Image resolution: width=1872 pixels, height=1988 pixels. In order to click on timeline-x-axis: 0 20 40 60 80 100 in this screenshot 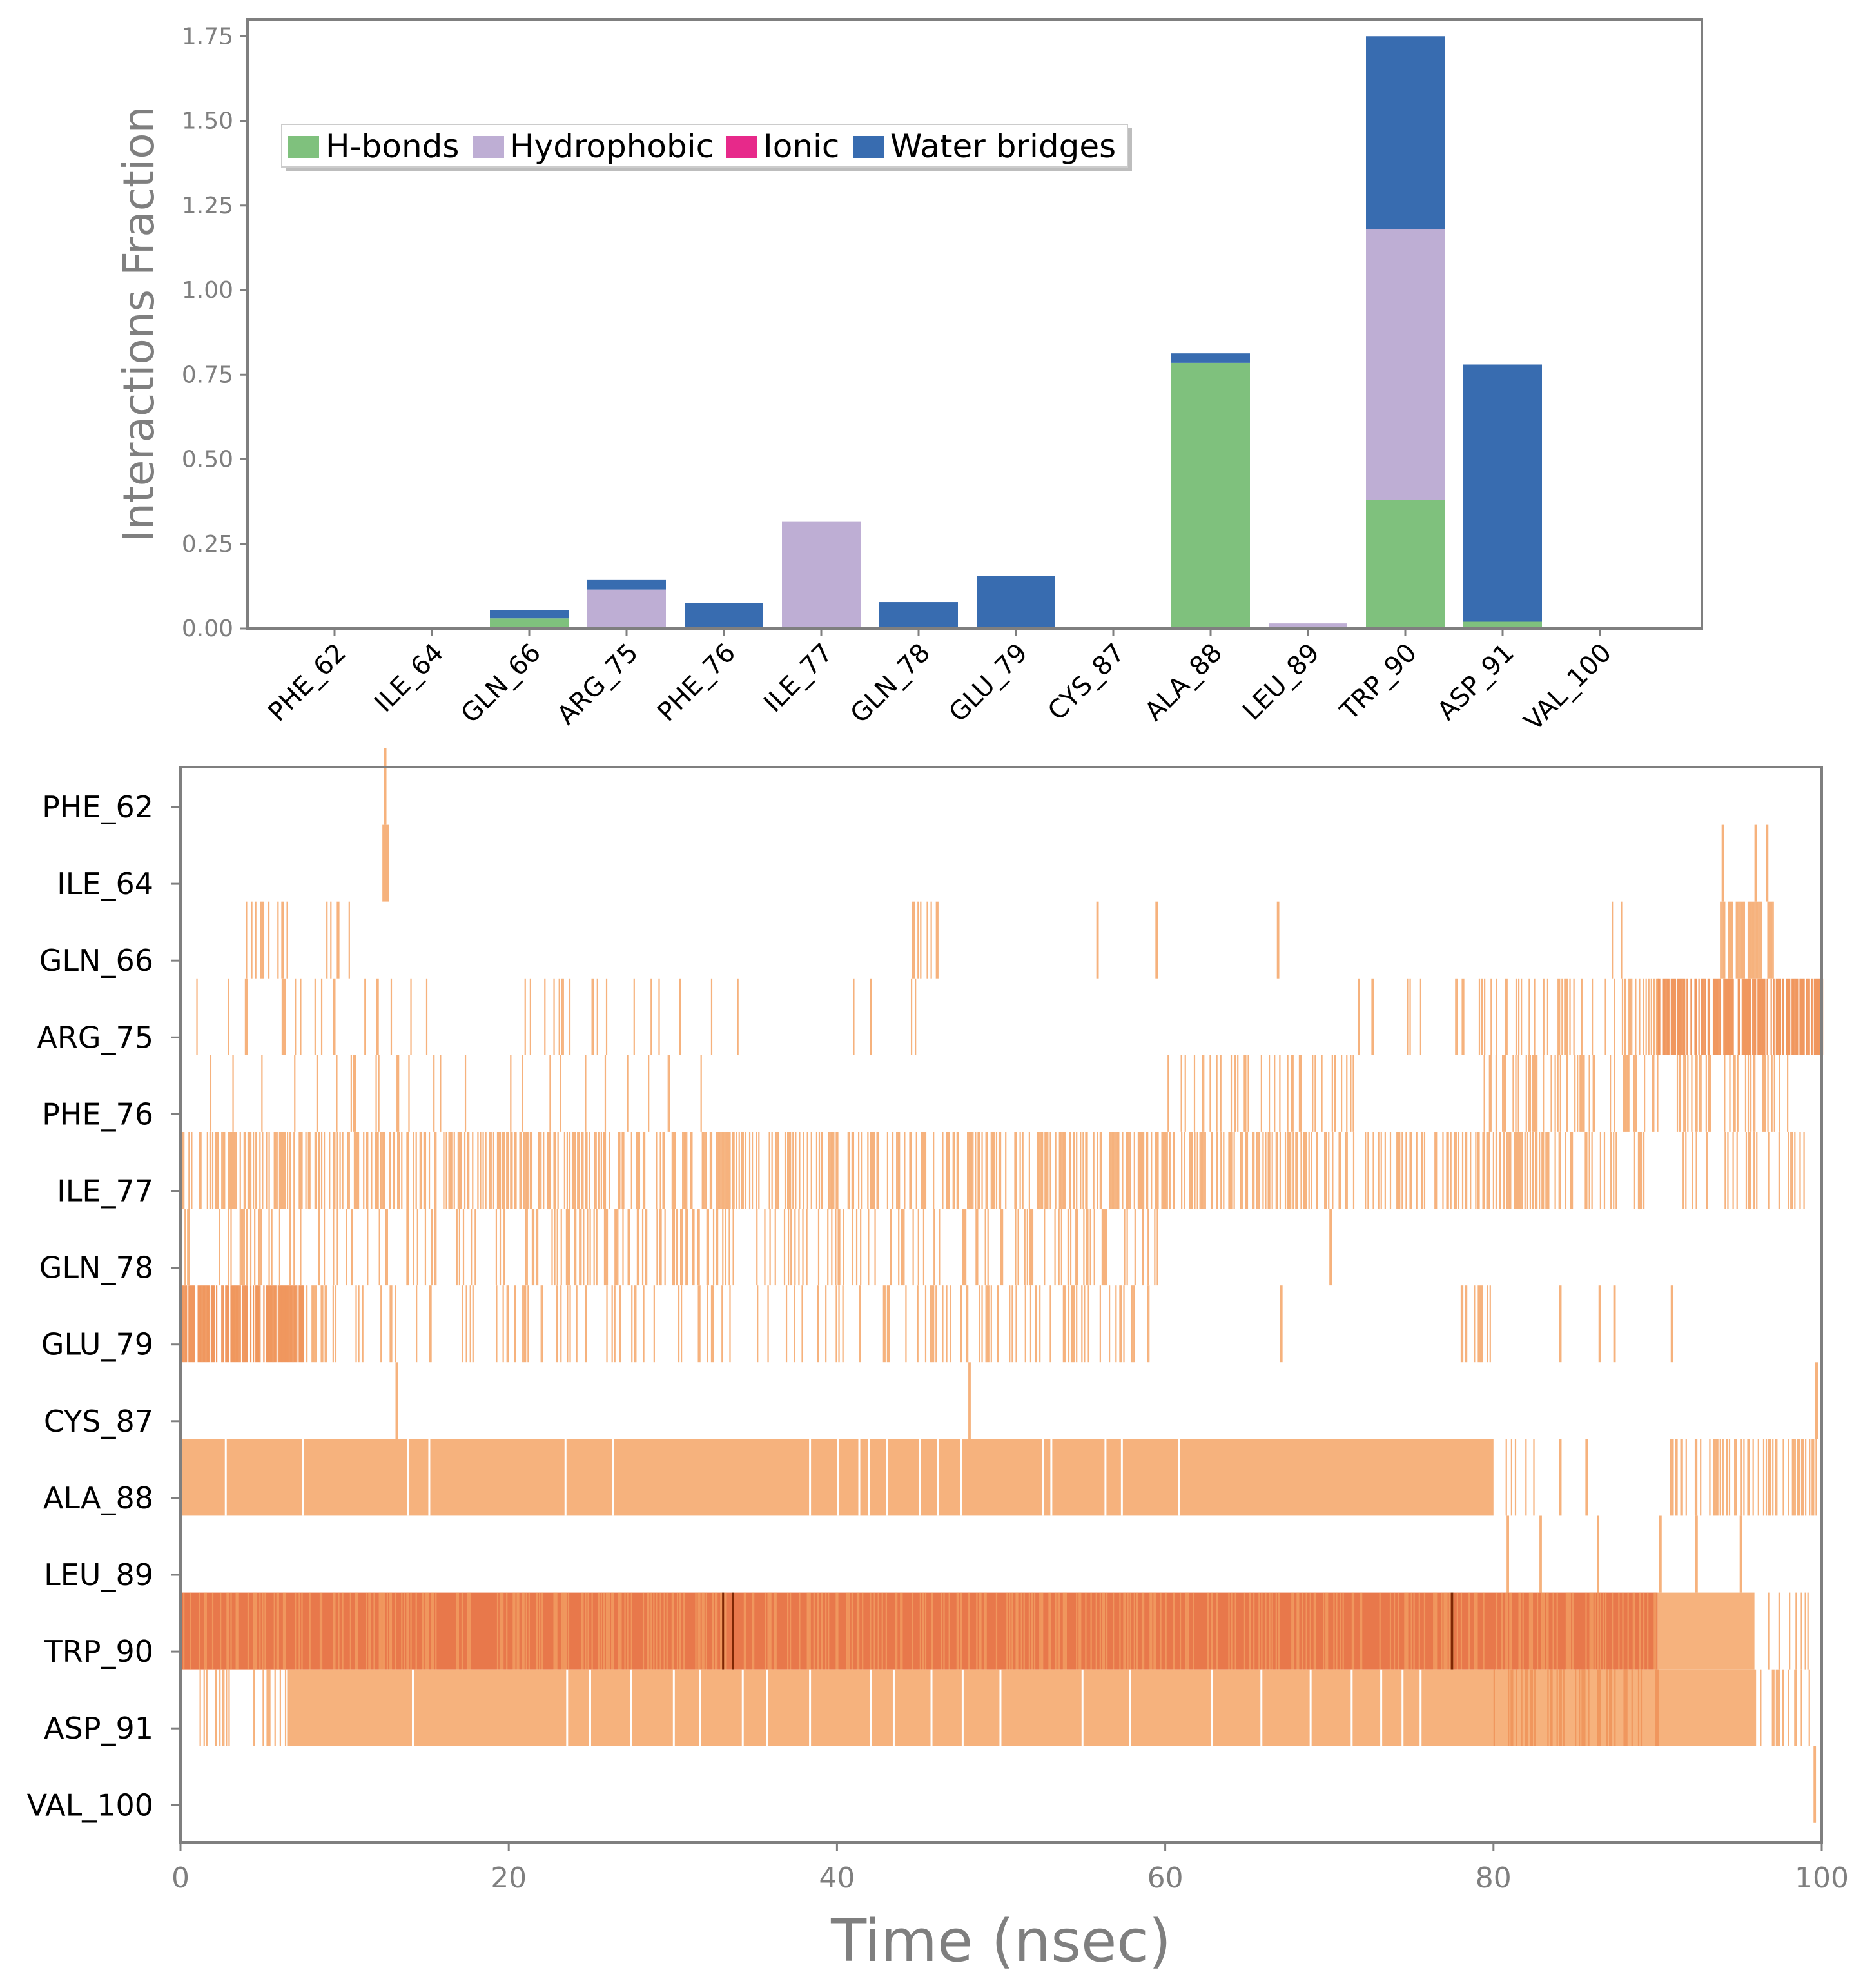, I will do `click(1010, 1869)`.